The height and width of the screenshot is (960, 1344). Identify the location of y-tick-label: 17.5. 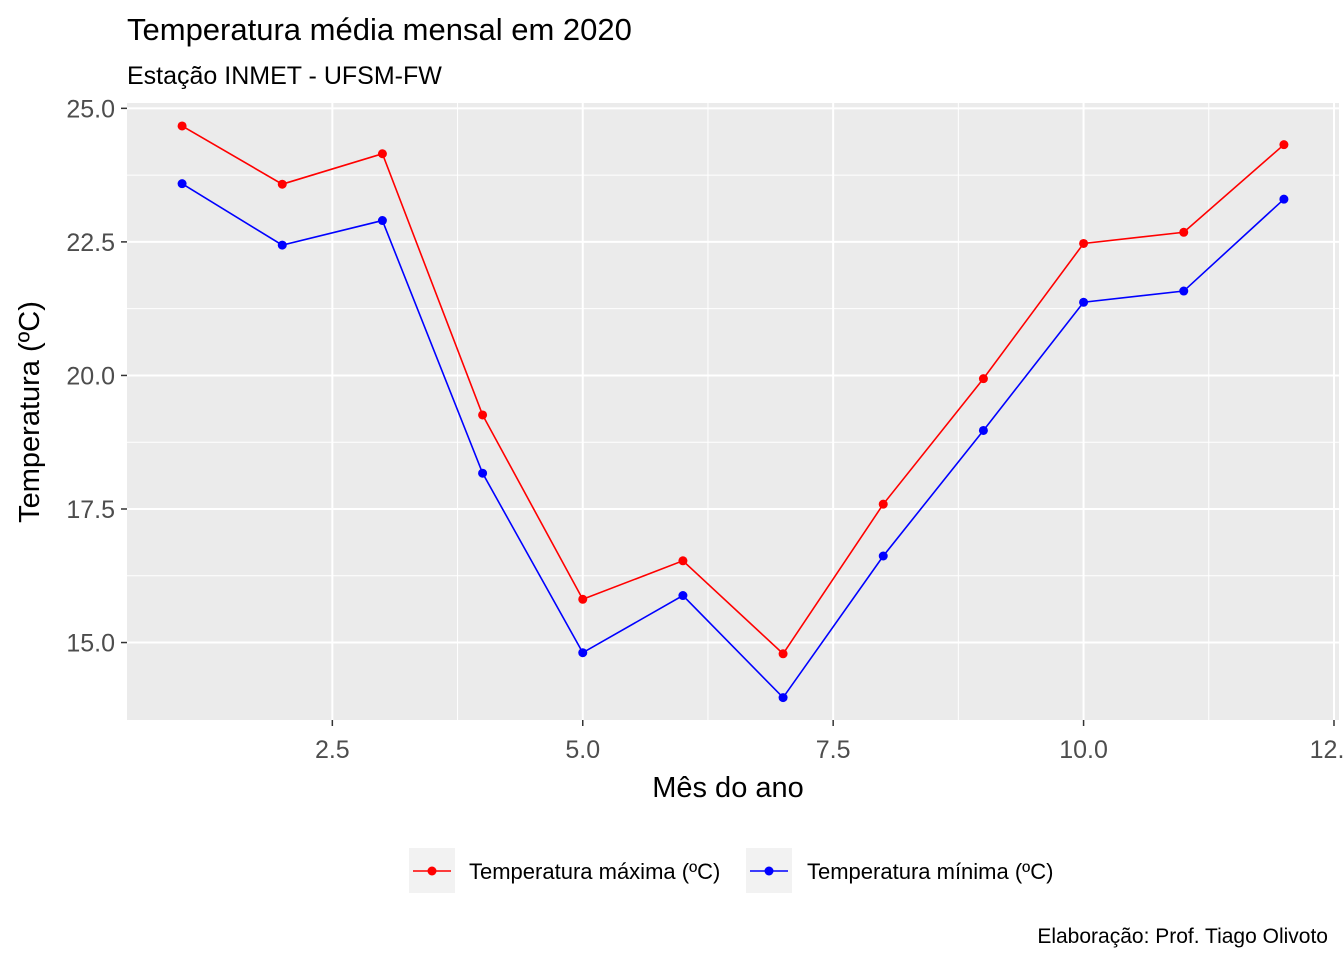
(90, 510).